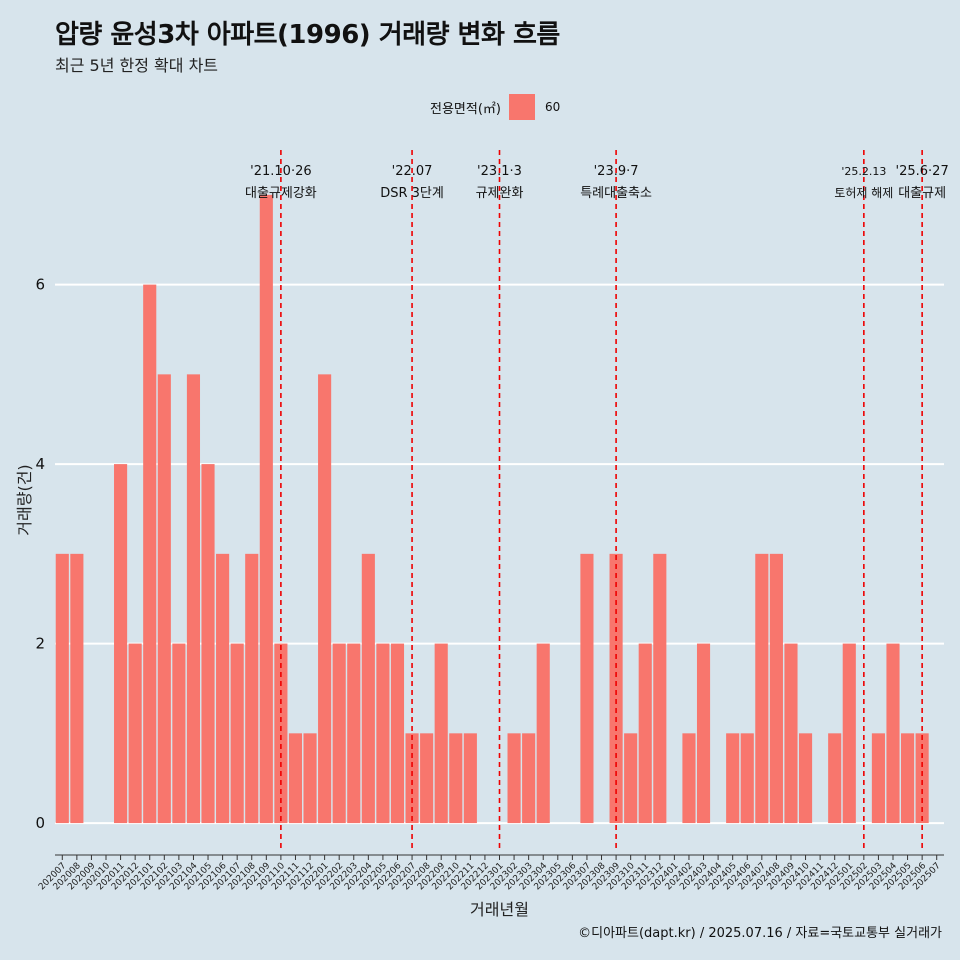  Describe the element at coordinates (616, 171) in the screenshot. I see `event-date-label: '23.9·7` at that location.